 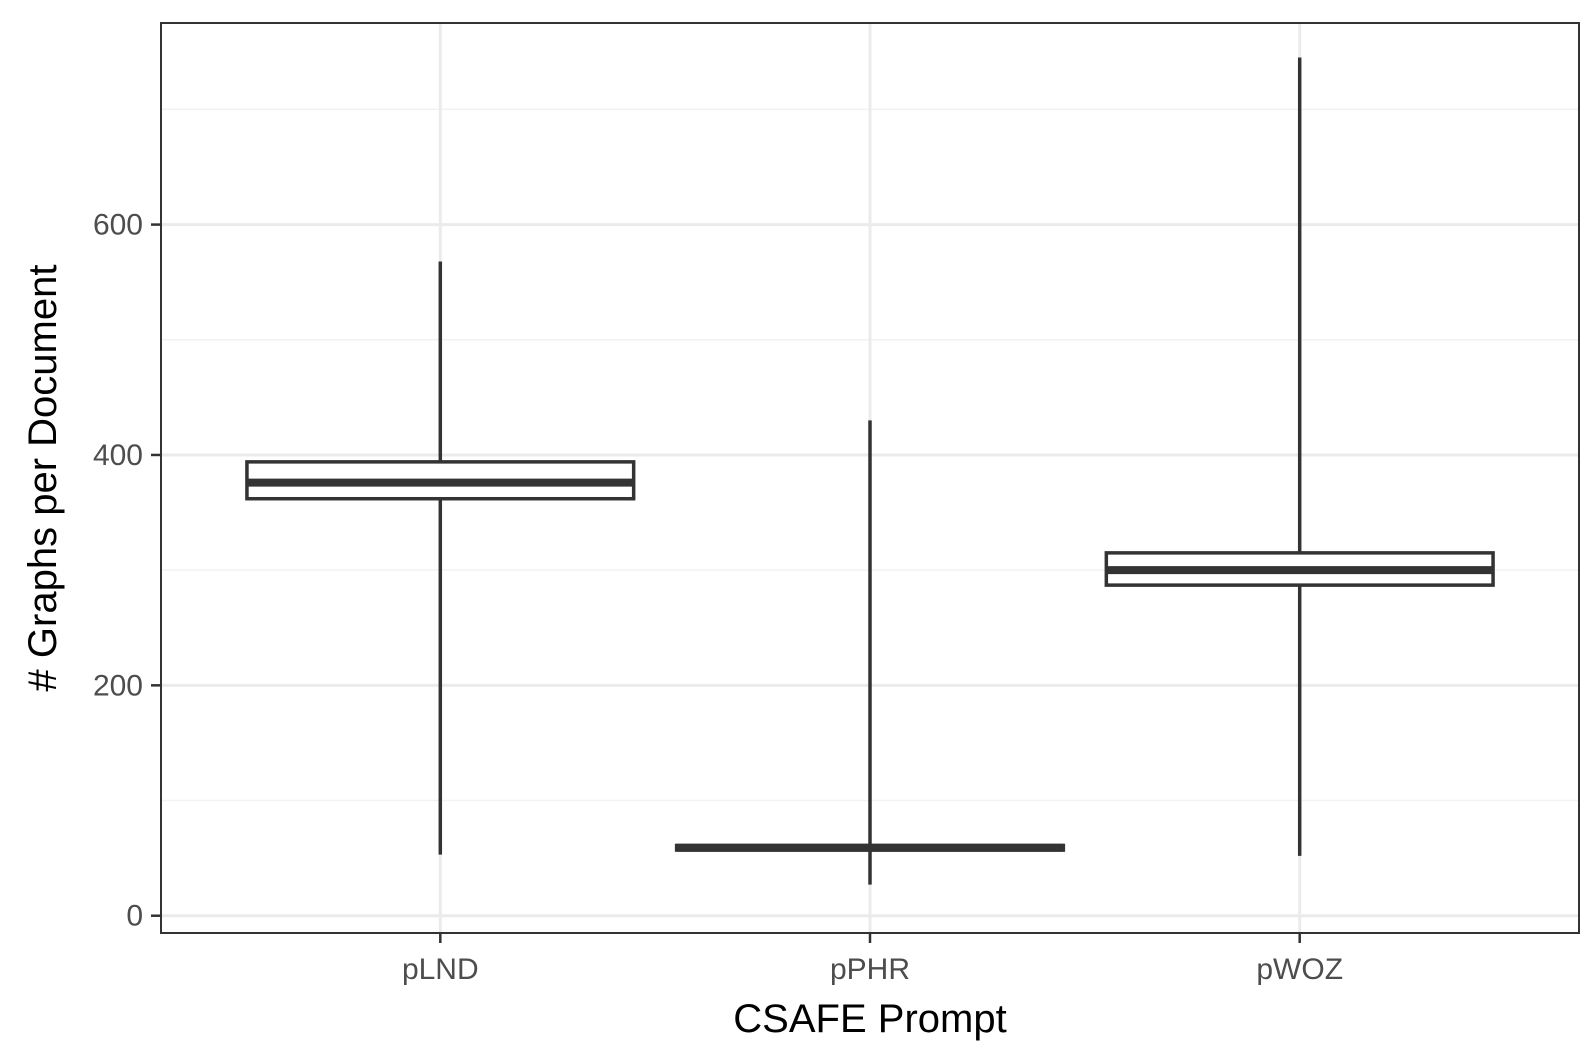 I want to click on y-tick-label: 400, so click(x=118, y=455).